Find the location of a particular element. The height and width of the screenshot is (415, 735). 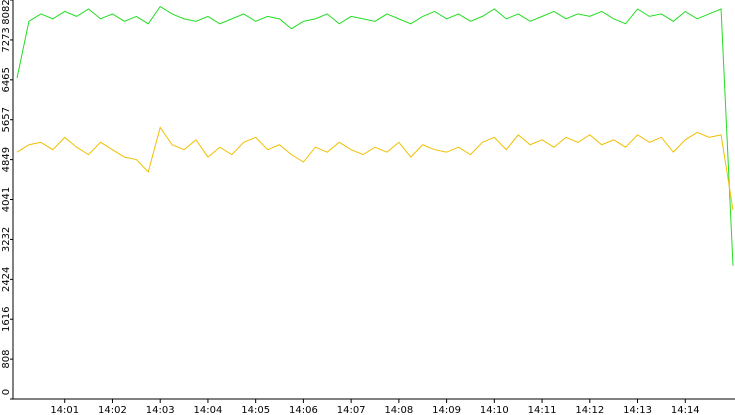

x-tick-label: 14:03 is located at coordinates (160, 410).